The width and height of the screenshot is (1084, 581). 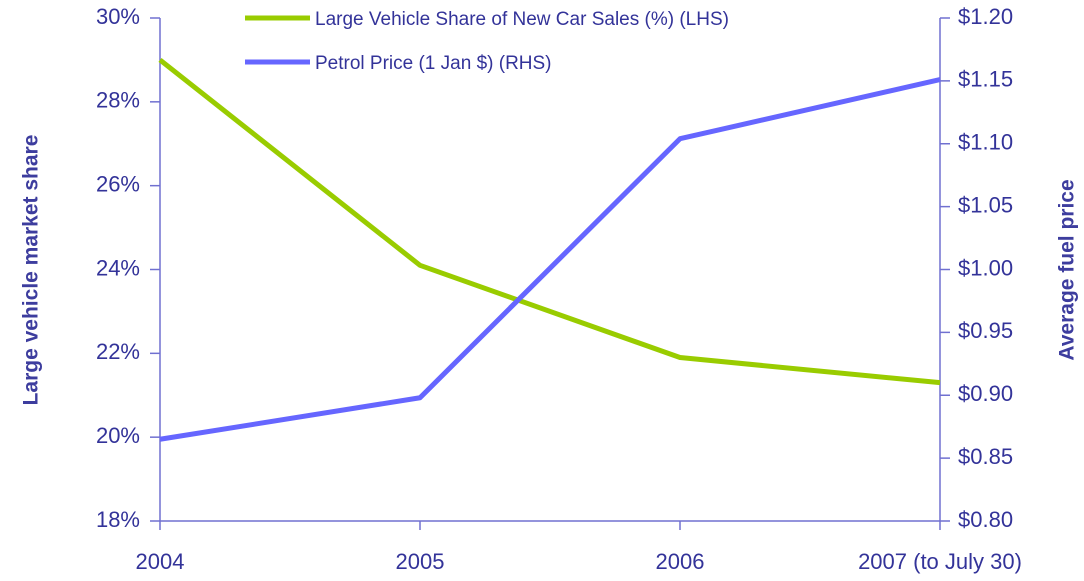 What do you see at coordinates (118, 519) in the screenshot?
I see `y-tick-label: 18%` at bounding box center [118, 519].